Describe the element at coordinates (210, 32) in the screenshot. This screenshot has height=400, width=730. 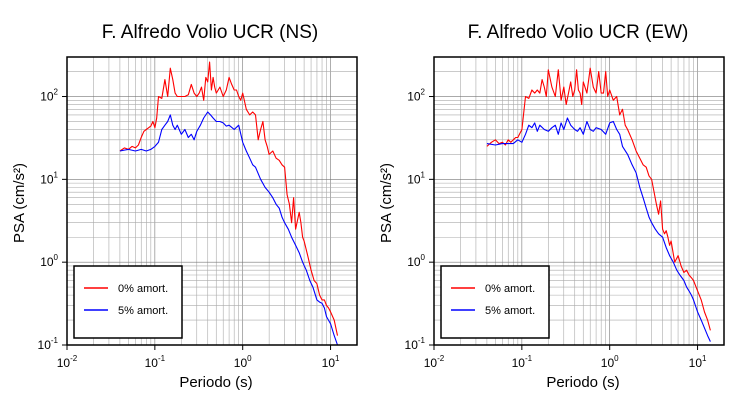
I see `chart-title: F. Alfredo Volio UCR (NS)` at that location.